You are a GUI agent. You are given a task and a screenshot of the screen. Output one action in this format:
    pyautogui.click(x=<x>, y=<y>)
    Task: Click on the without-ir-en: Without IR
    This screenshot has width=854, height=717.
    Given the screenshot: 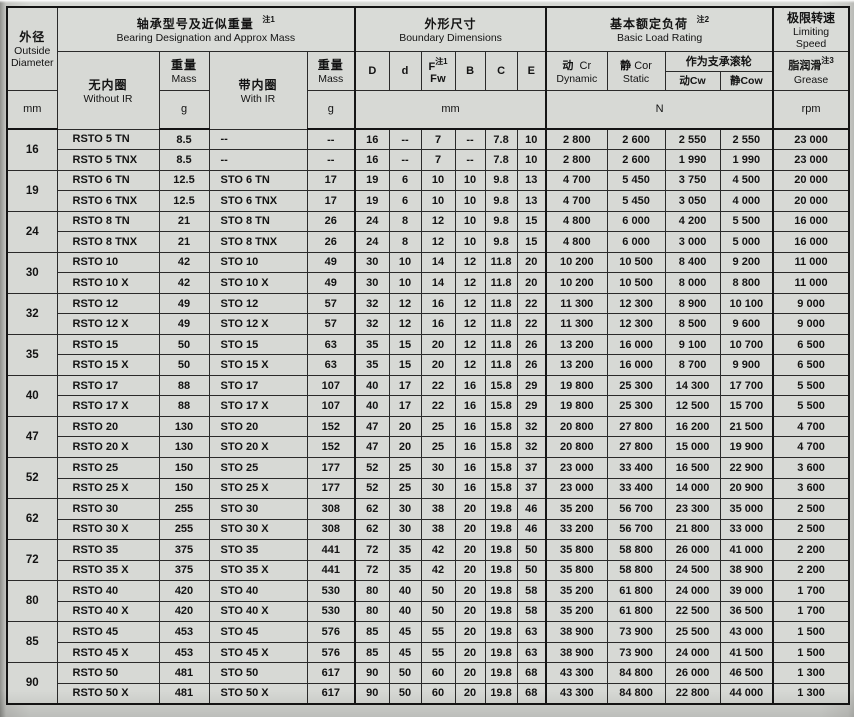 What is the action you would take?
    pyautogui.click(x=108, y=98)
    